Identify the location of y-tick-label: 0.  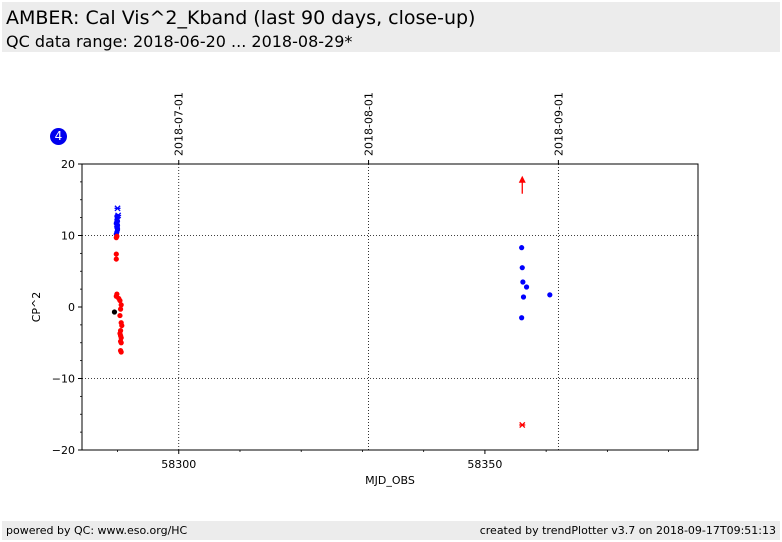
(71, 307).